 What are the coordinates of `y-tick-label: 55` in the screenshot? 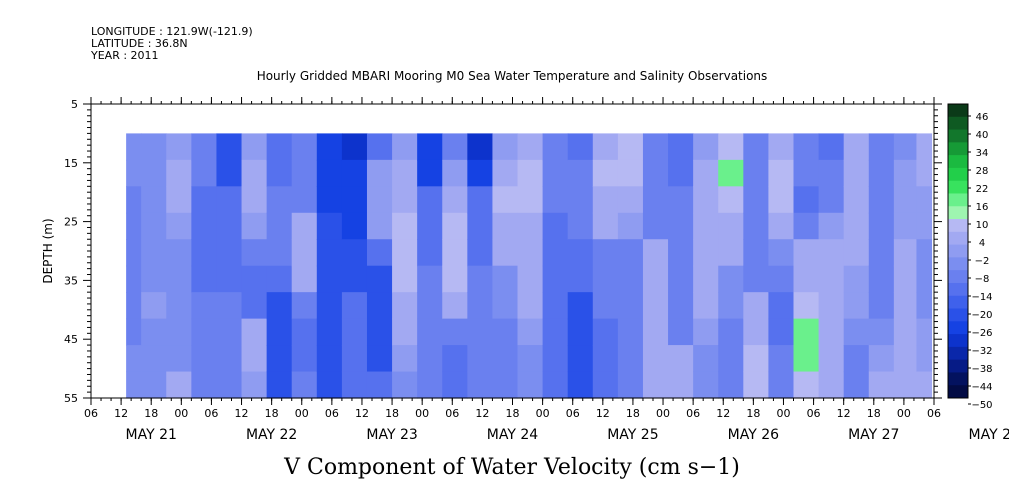 It's located at (71, 398).